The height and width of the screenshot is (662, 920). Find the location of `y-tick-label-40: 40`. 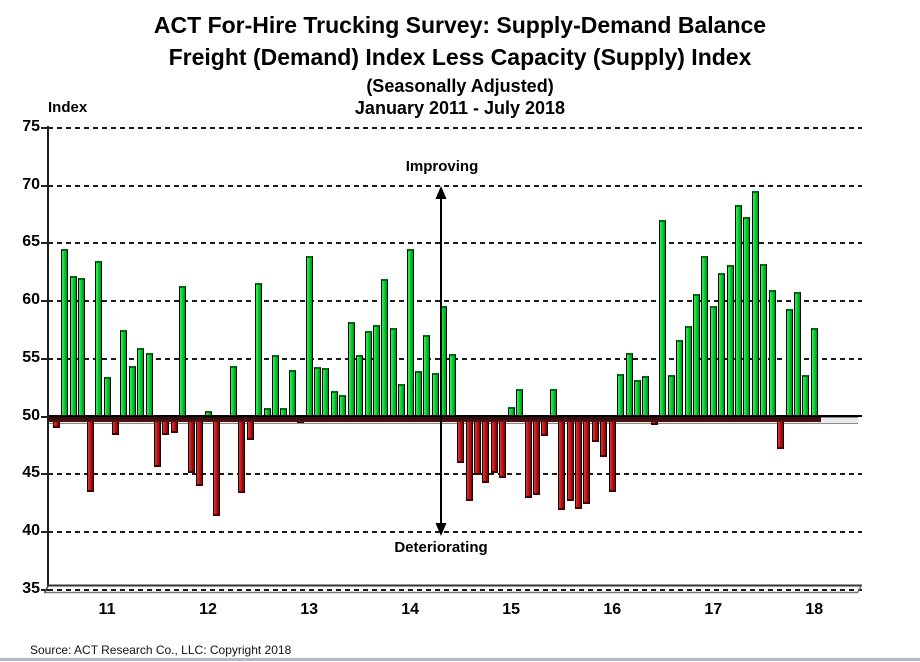

y-tick-label-40: 40 is located at coordinates (31, 530).